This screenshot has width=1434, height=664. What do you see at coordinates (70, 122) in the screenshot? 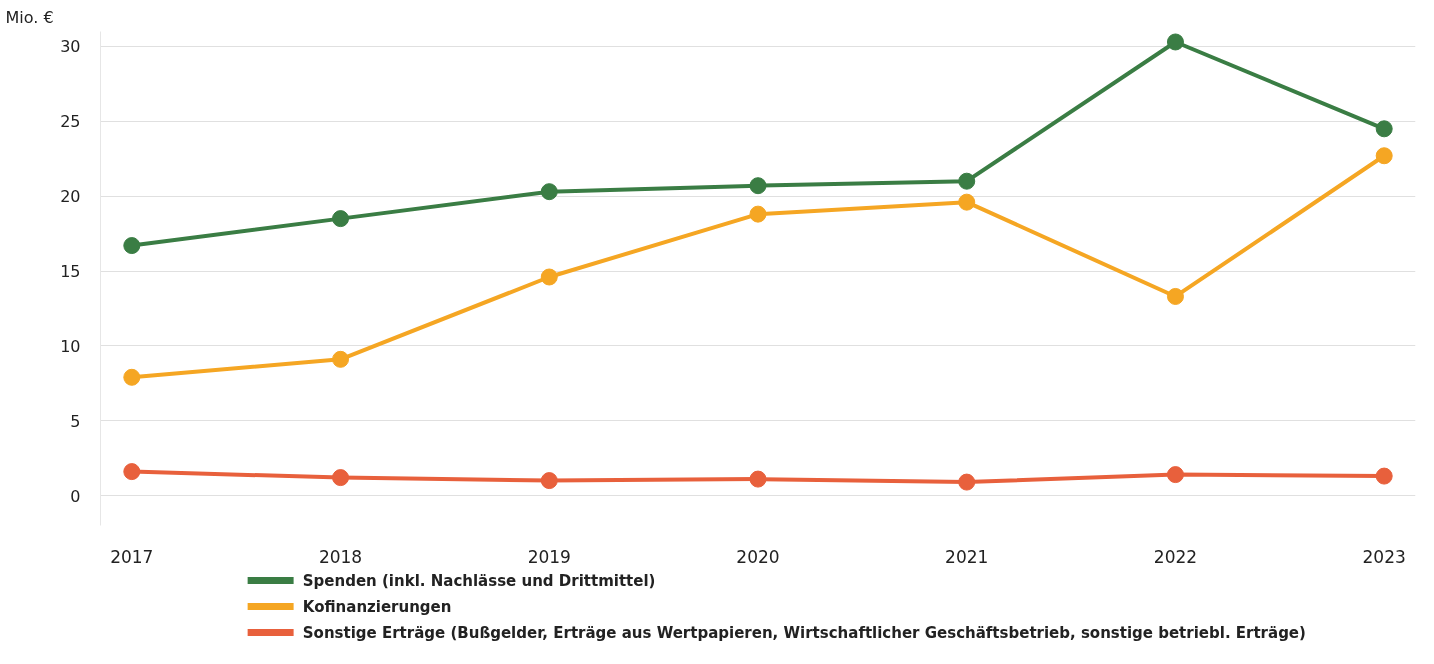
I see `y-tick-label: 25` at bounding box center [70, 122].